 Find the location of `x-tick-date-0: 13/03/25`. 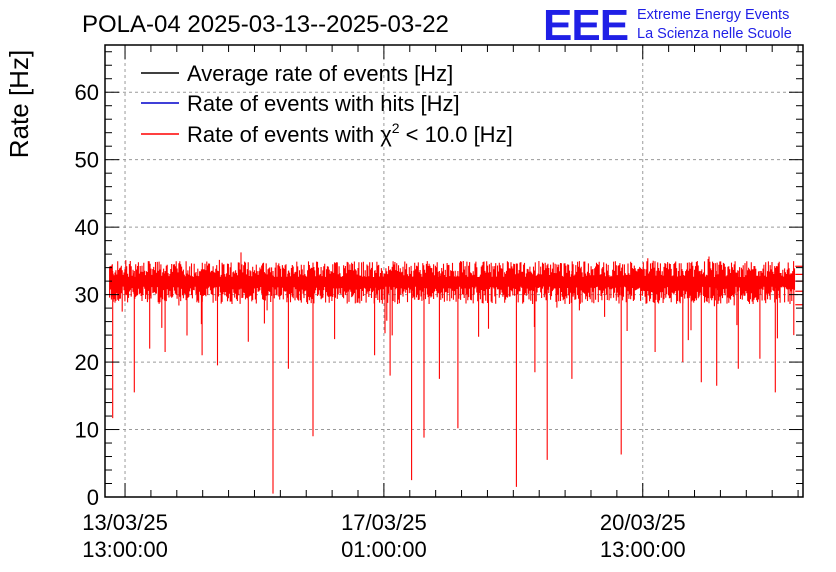

x-tick-date-0: 13/03/25 is located at coordinates (125, 522).